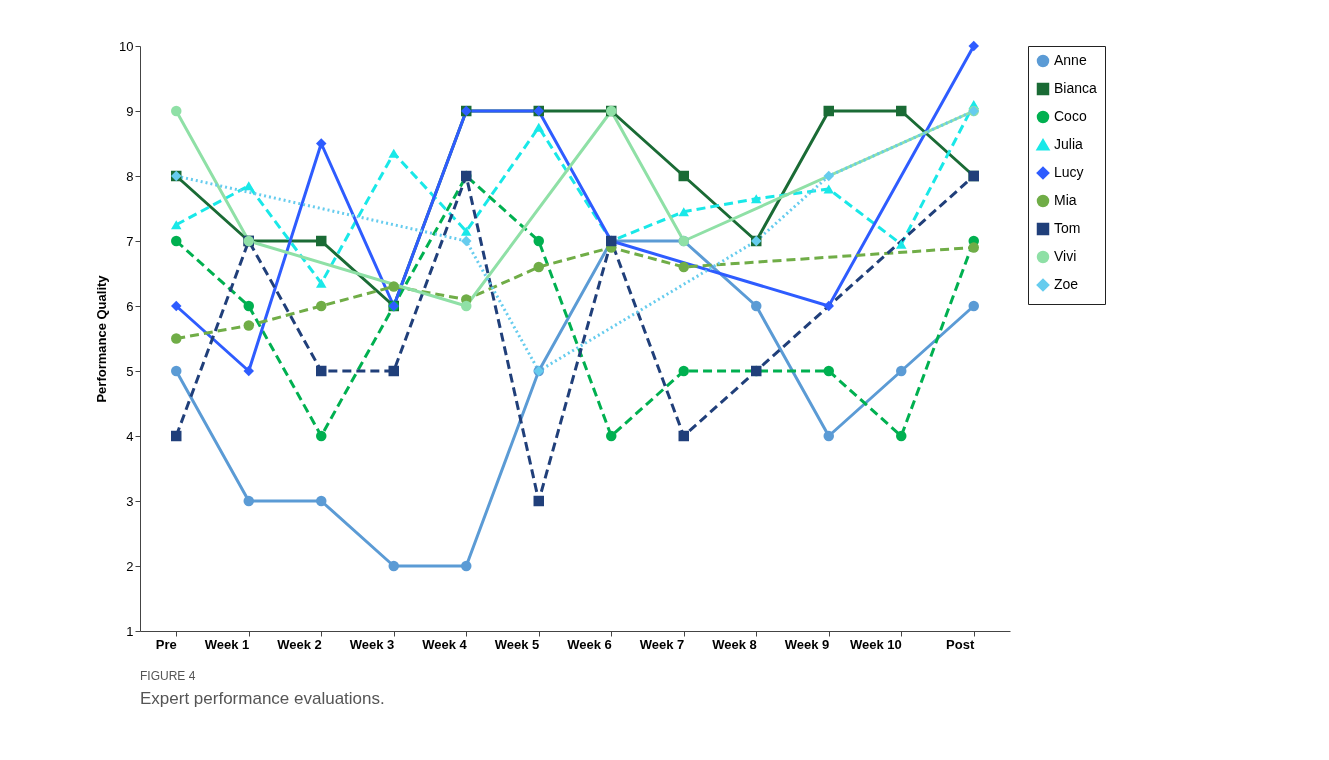 This screenshot has height=760, width=1329. Describe the element at coordinates (262, 698) in the screenshot. I see `text: Expert performance evaluations.` at that location.